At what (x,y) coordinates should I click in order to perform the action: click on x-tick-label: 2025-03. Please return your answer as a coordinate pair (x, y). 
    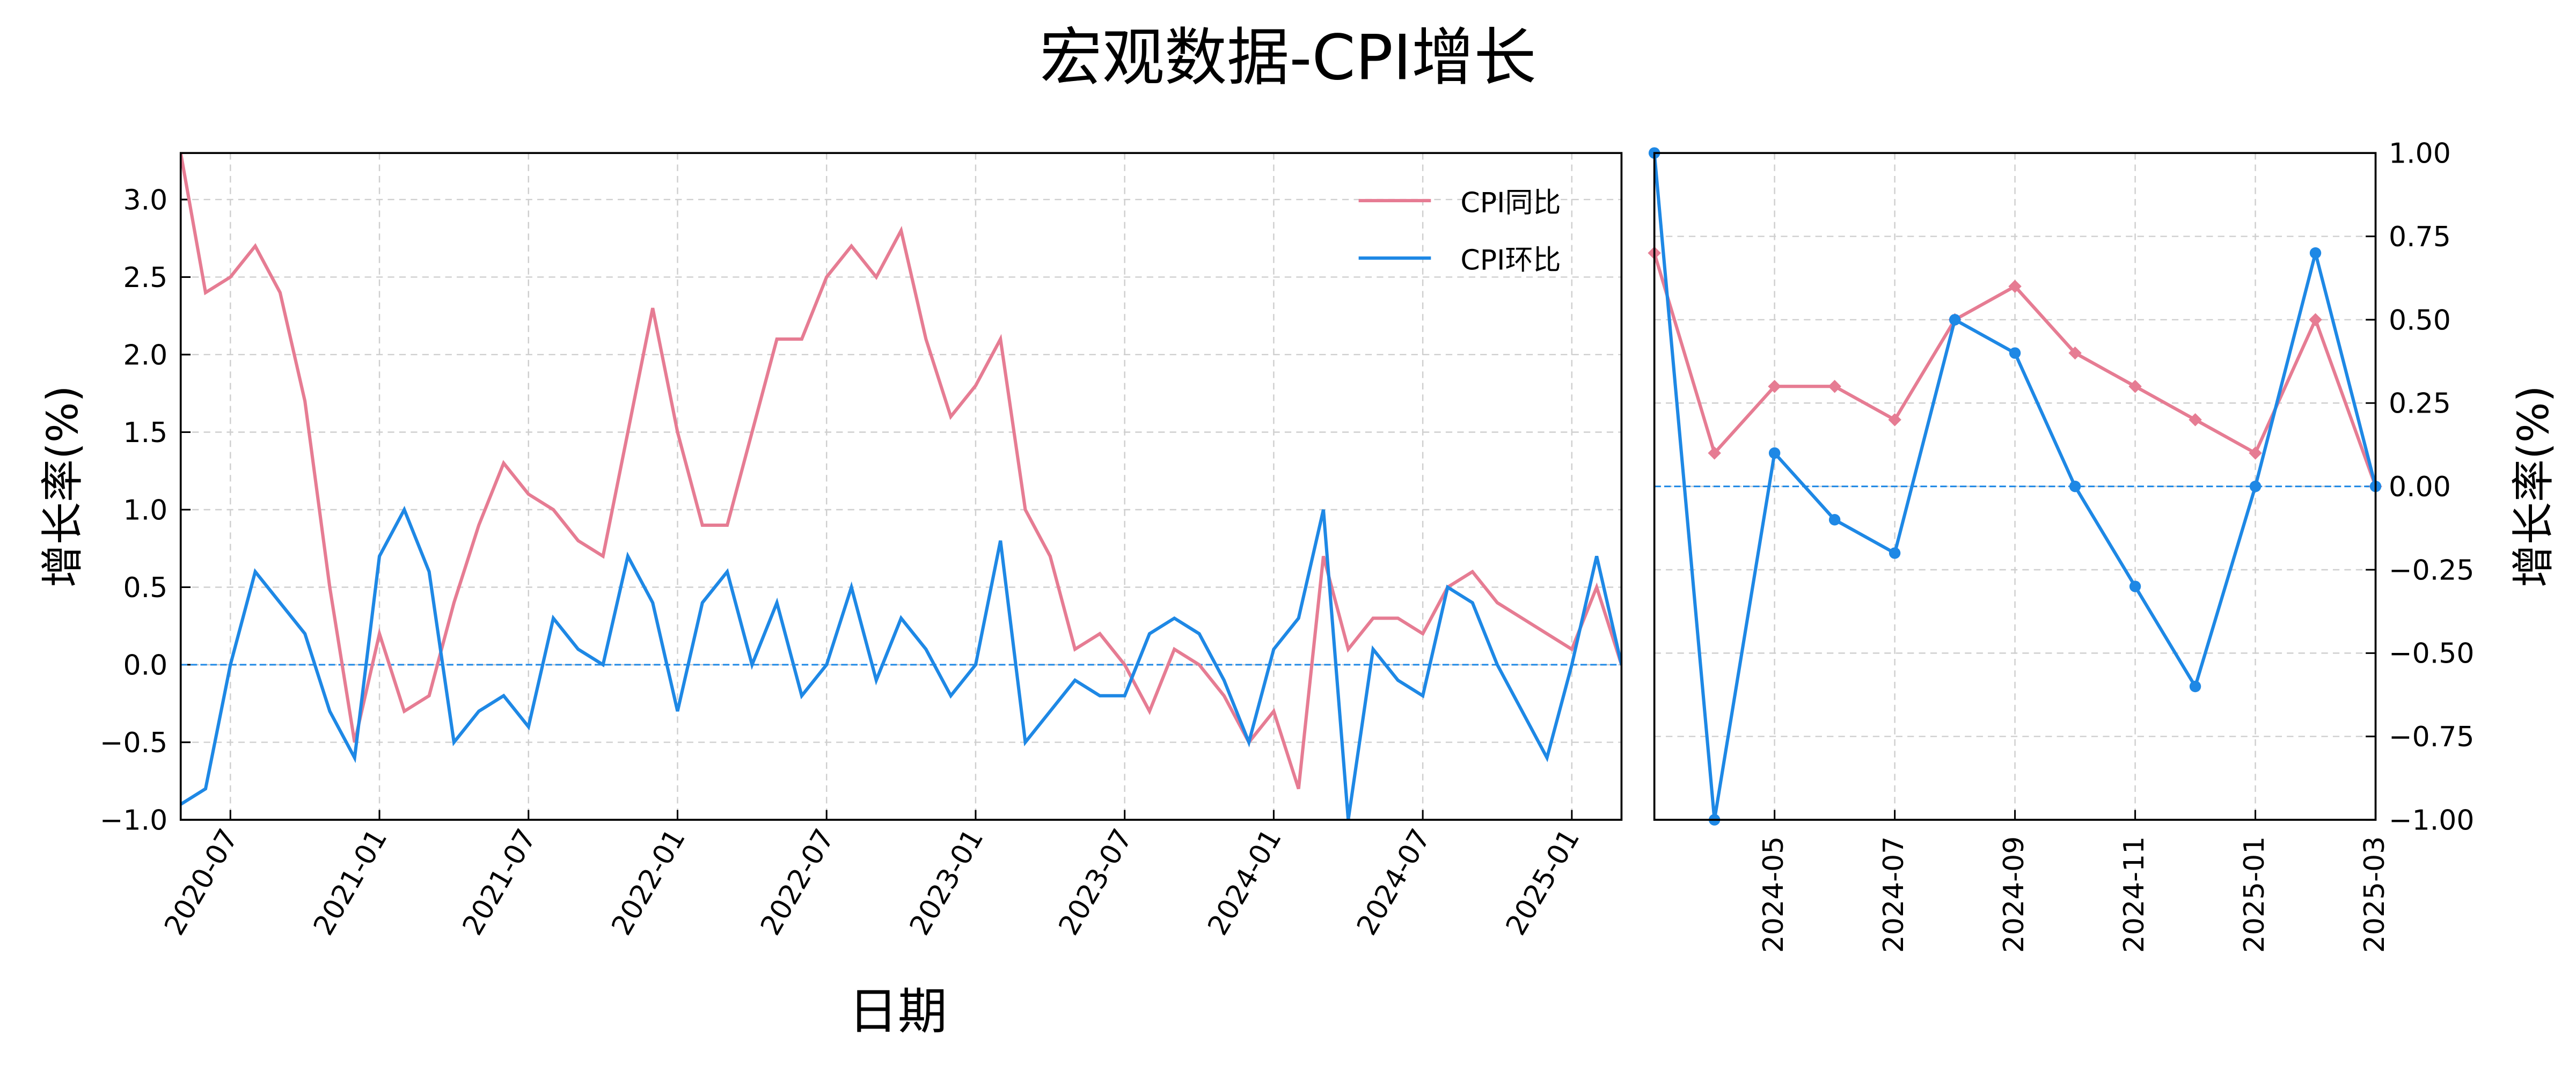
    Looking at the image, I should click on (2375, 894).